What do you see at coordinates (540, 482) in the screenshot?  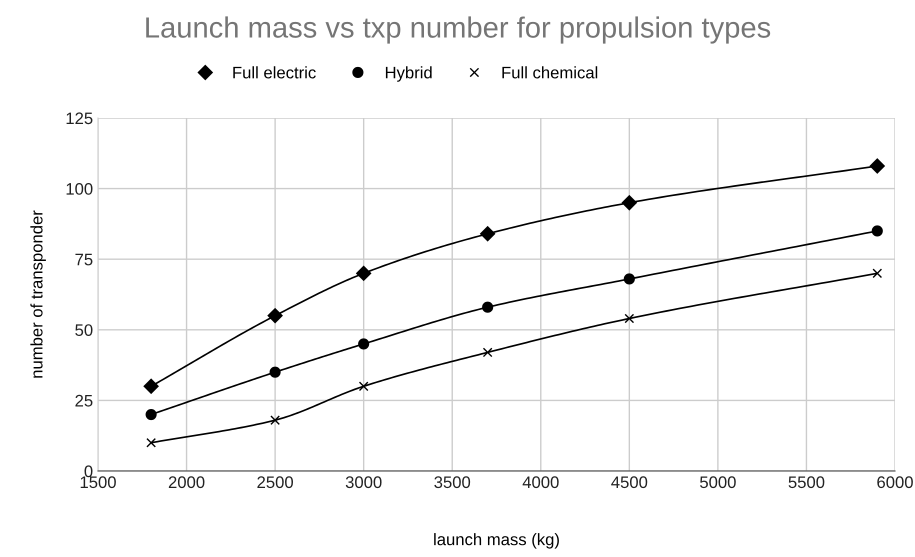 I see `x-tick-label: 4000` at bounding box center [540, 482].